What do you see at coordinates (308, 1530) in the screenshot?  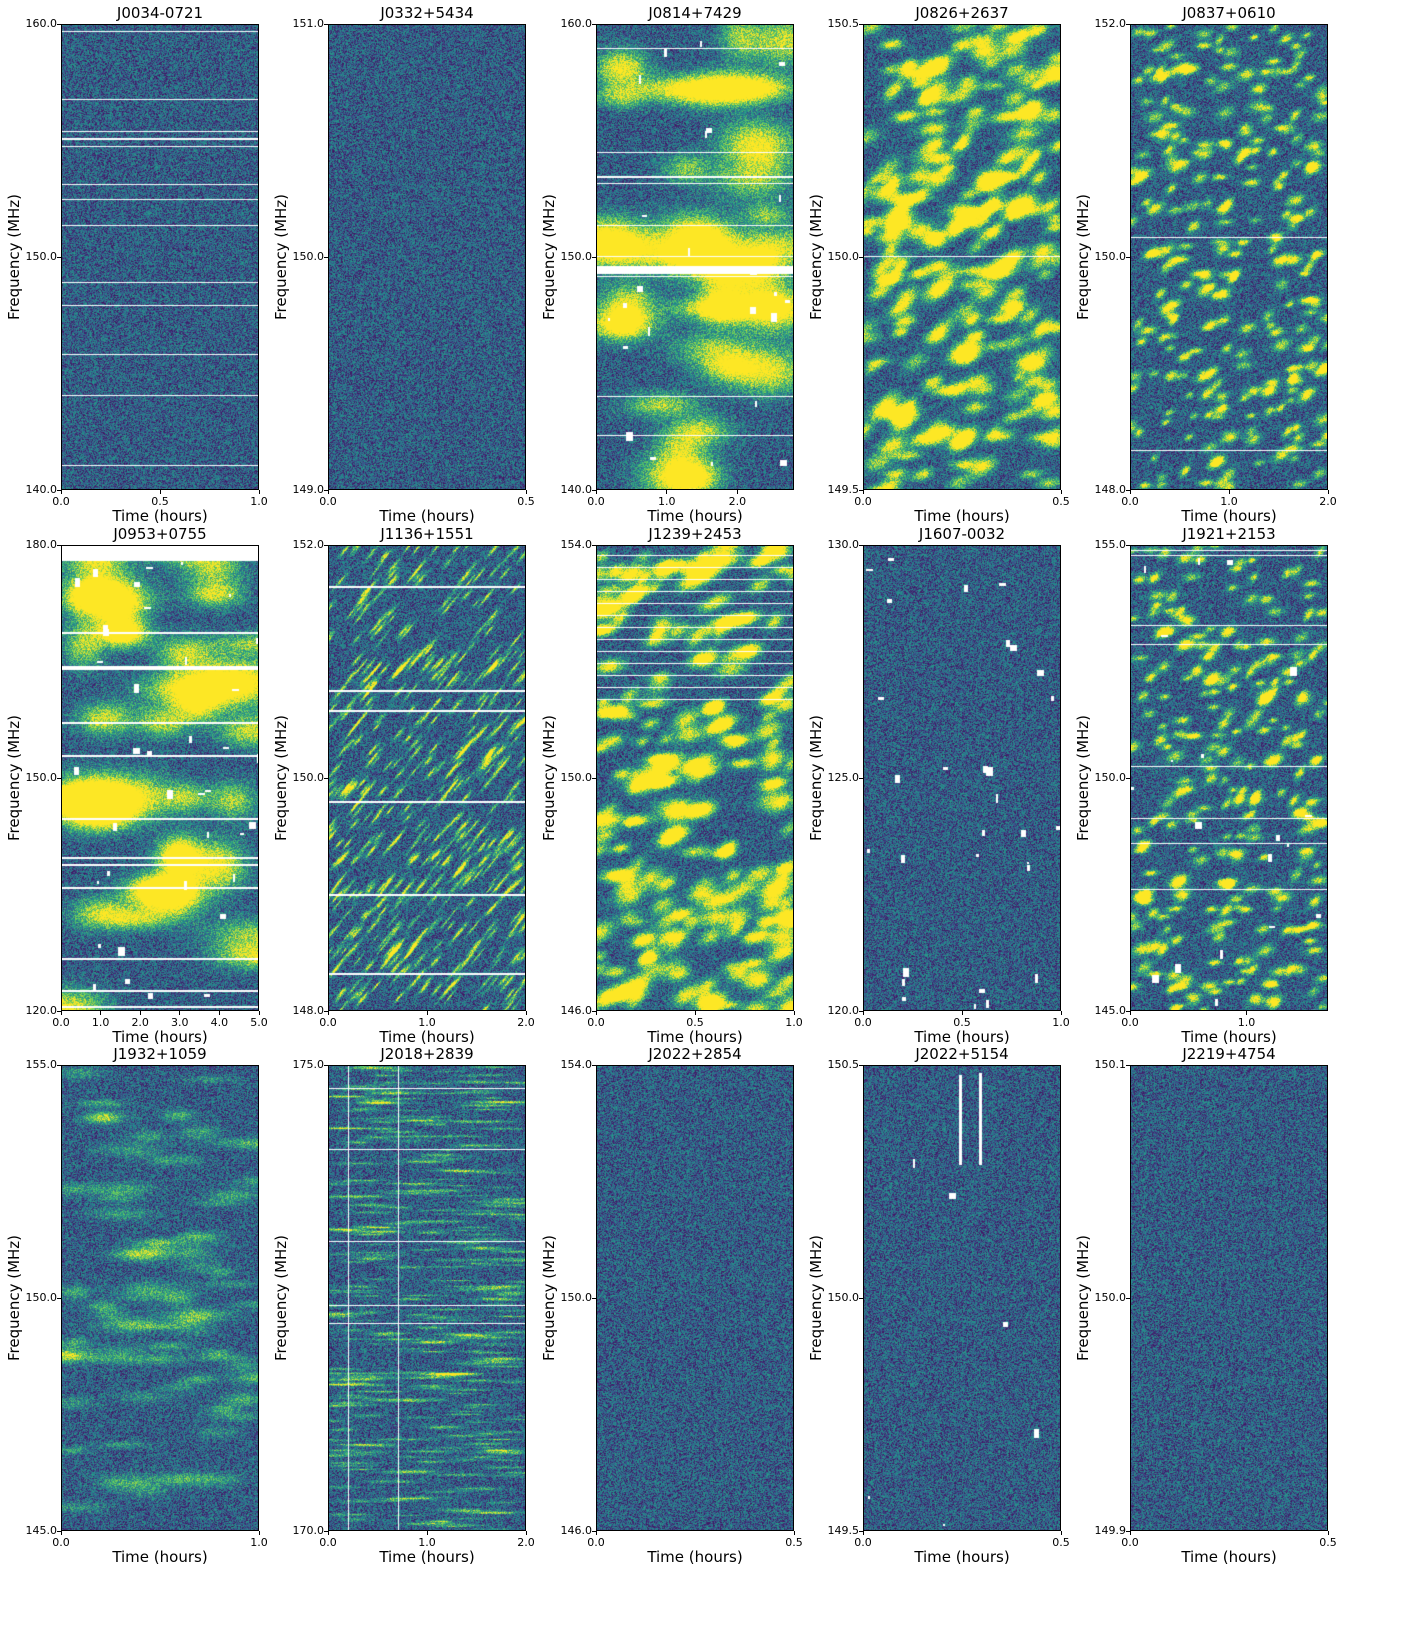 I see `y-tick-label: 170.0` at bounding box center [308, 1530].